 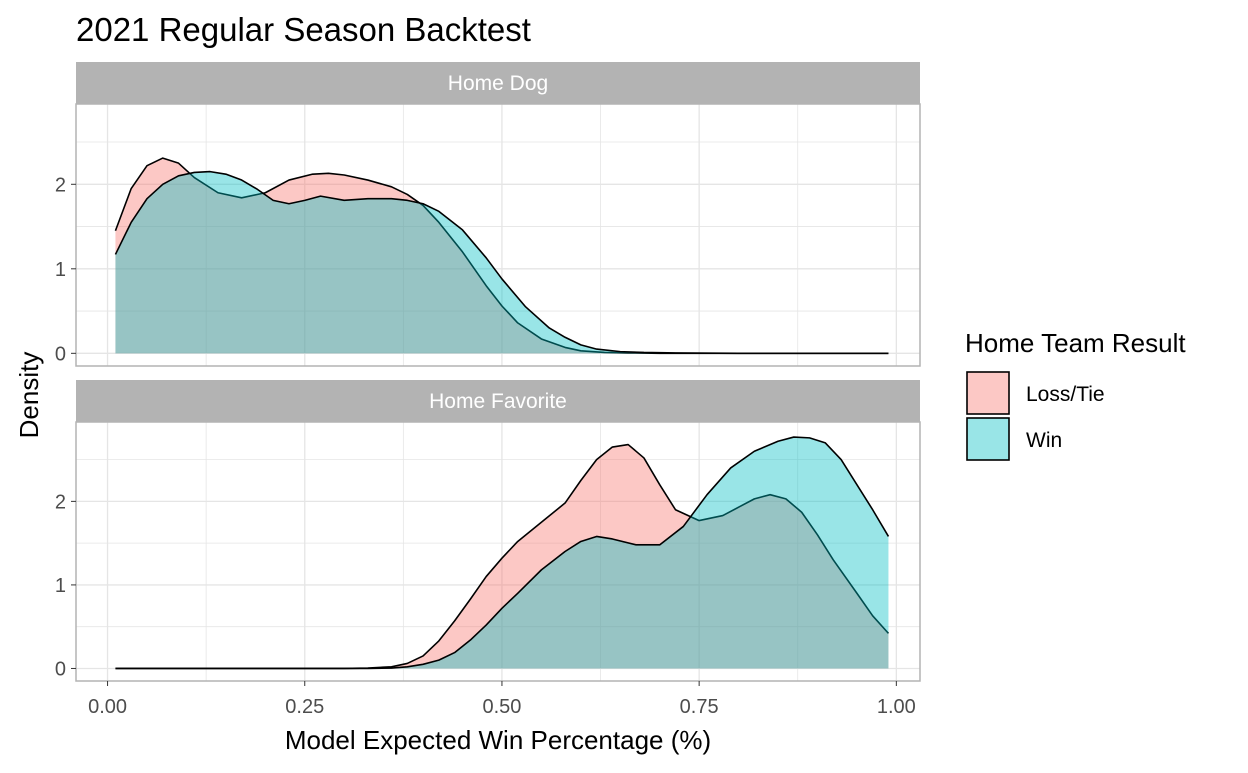 I want to click on x-tick-label: 0.50, so click(x=501, y=707).